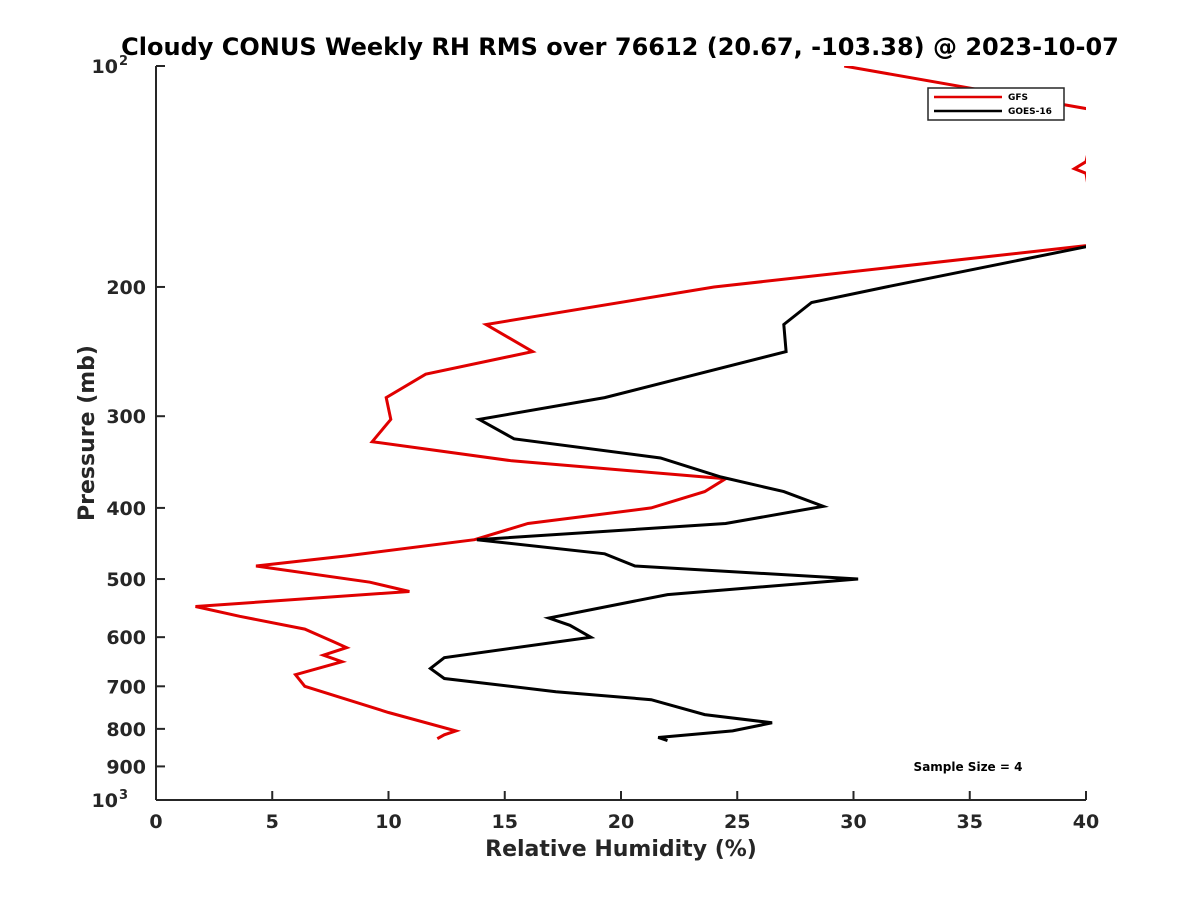  Describe the element at coordinates (123, 795) in the screenshot. I see `y-tick-label-exponent: 3` at that location.